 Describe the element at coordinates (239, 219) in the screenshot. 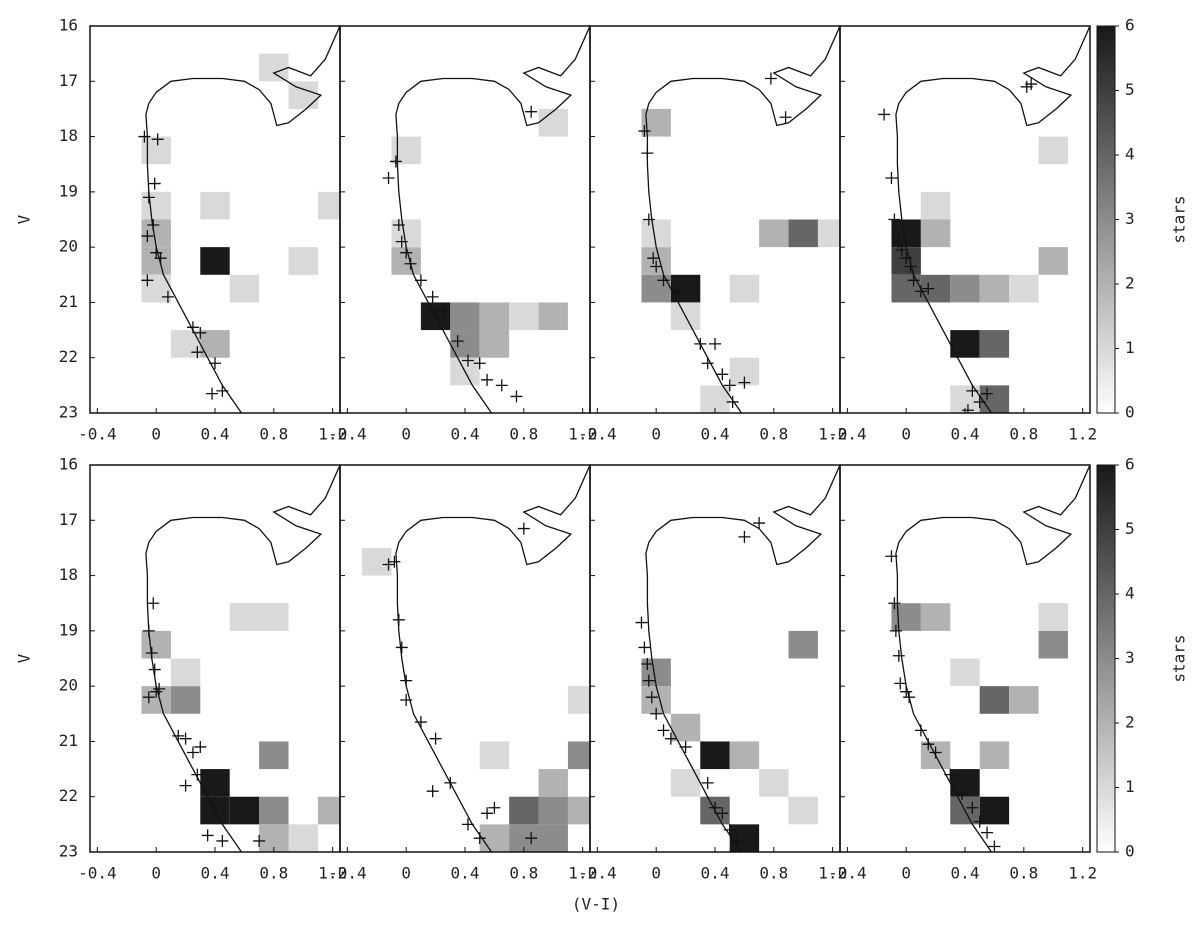

I see `plot-area` at that location.